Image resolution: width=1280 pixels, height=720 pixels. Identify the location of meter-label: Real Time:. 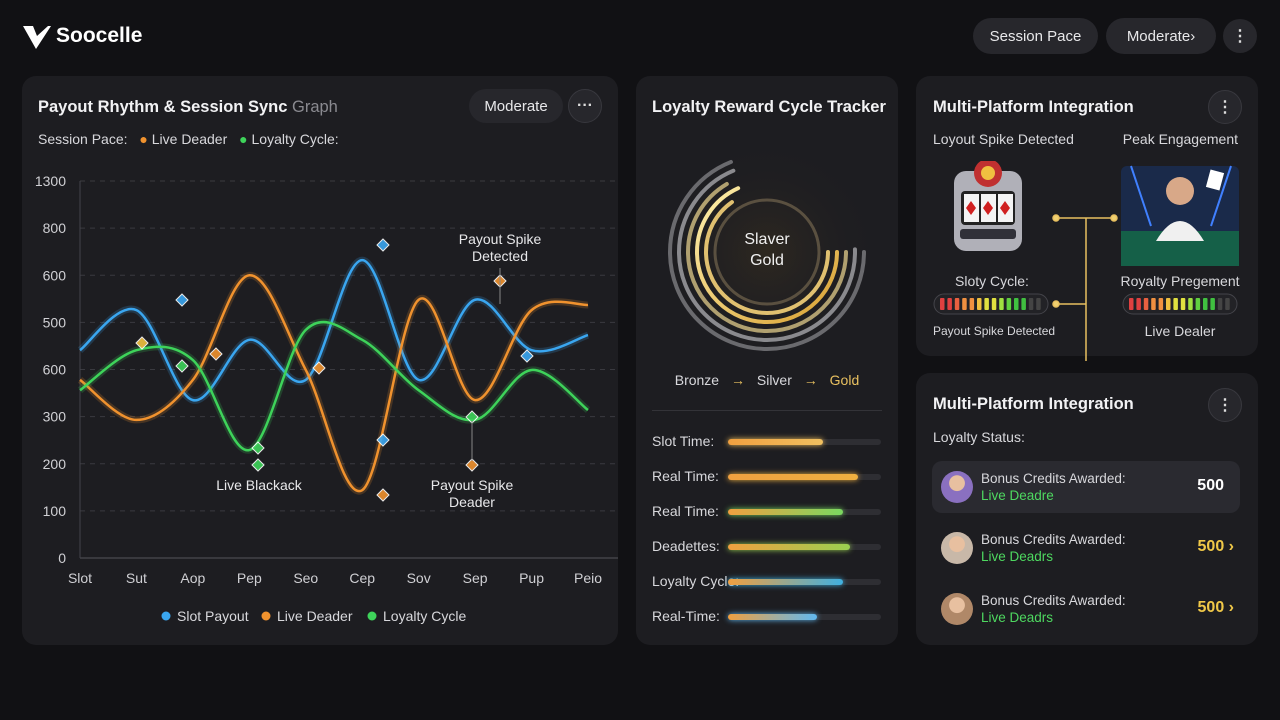
(685, 476).